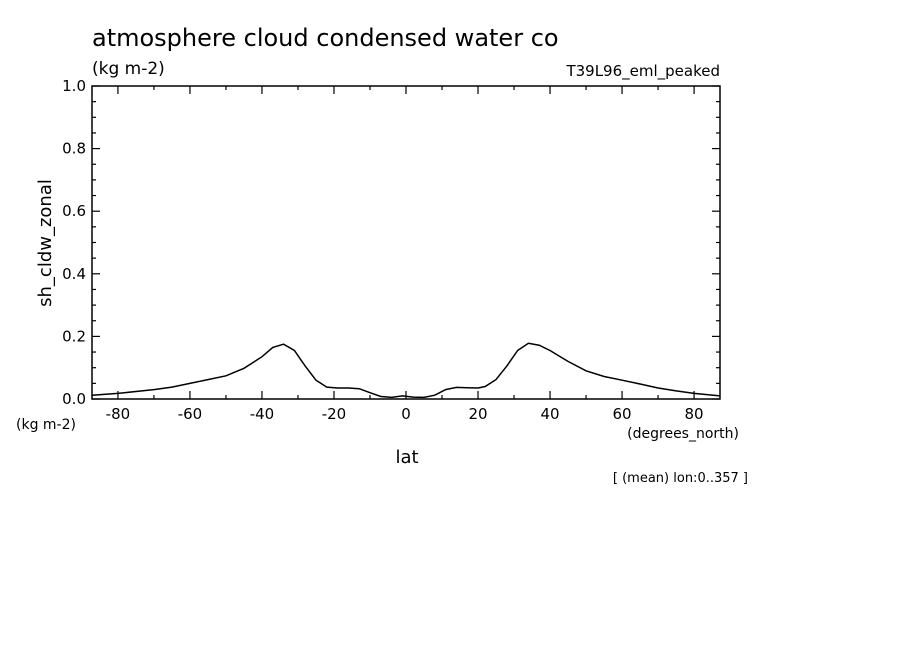  What do you see at coordinates (74, 149) in the screenshot?
I see `y-tick-label: 0.8` at bounding box center [74, 149].